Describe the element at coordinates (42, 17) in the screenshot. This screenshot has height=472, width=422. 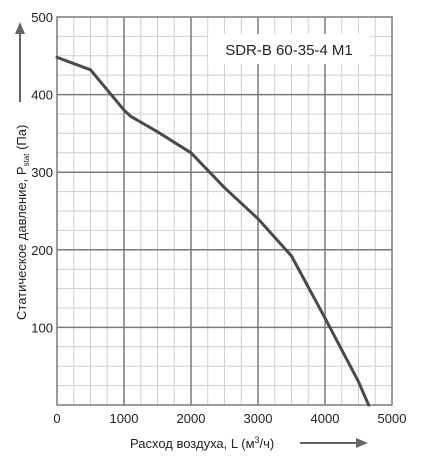
I see `y-tick-label: 500` at that location.